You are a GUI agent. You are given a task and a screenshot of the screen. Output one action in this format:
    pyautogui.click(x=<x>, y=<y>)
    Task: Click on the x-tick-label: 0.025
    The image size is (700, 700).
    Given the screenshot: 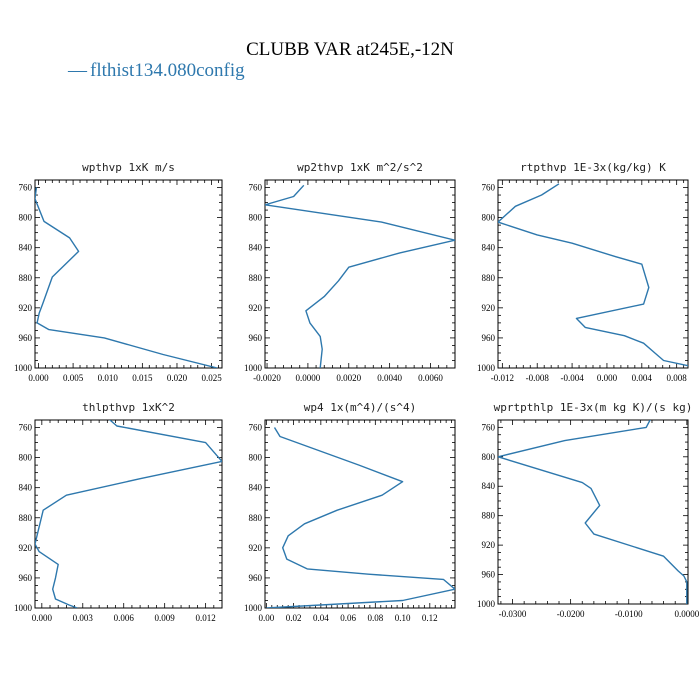 What is the action you would take?
    pyautogui.click(x=211, y=378)
    